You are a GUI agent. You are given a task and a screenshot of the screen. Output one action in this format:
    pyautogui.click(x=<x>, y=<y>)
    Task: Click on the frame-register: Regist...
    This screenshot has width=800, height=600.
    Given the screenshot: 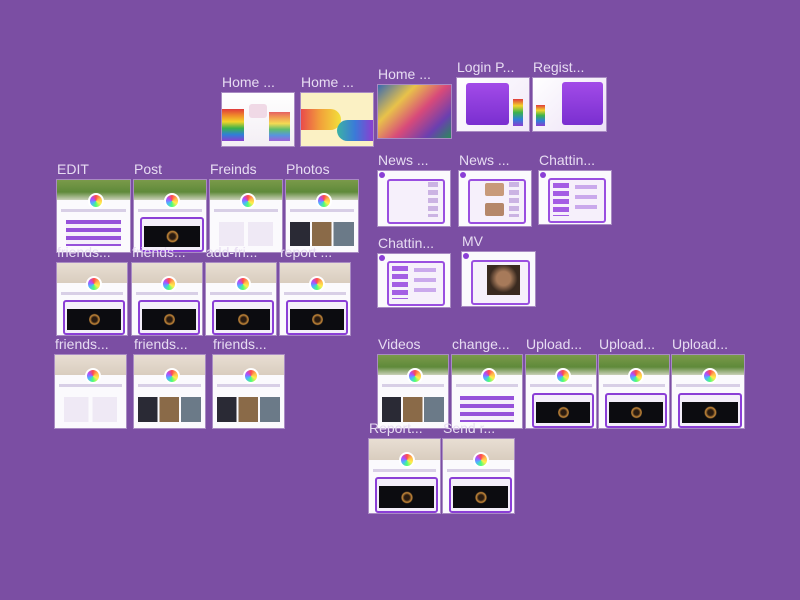 What is the action you would take?
    pyautogui.click(x=569, y=95)
    